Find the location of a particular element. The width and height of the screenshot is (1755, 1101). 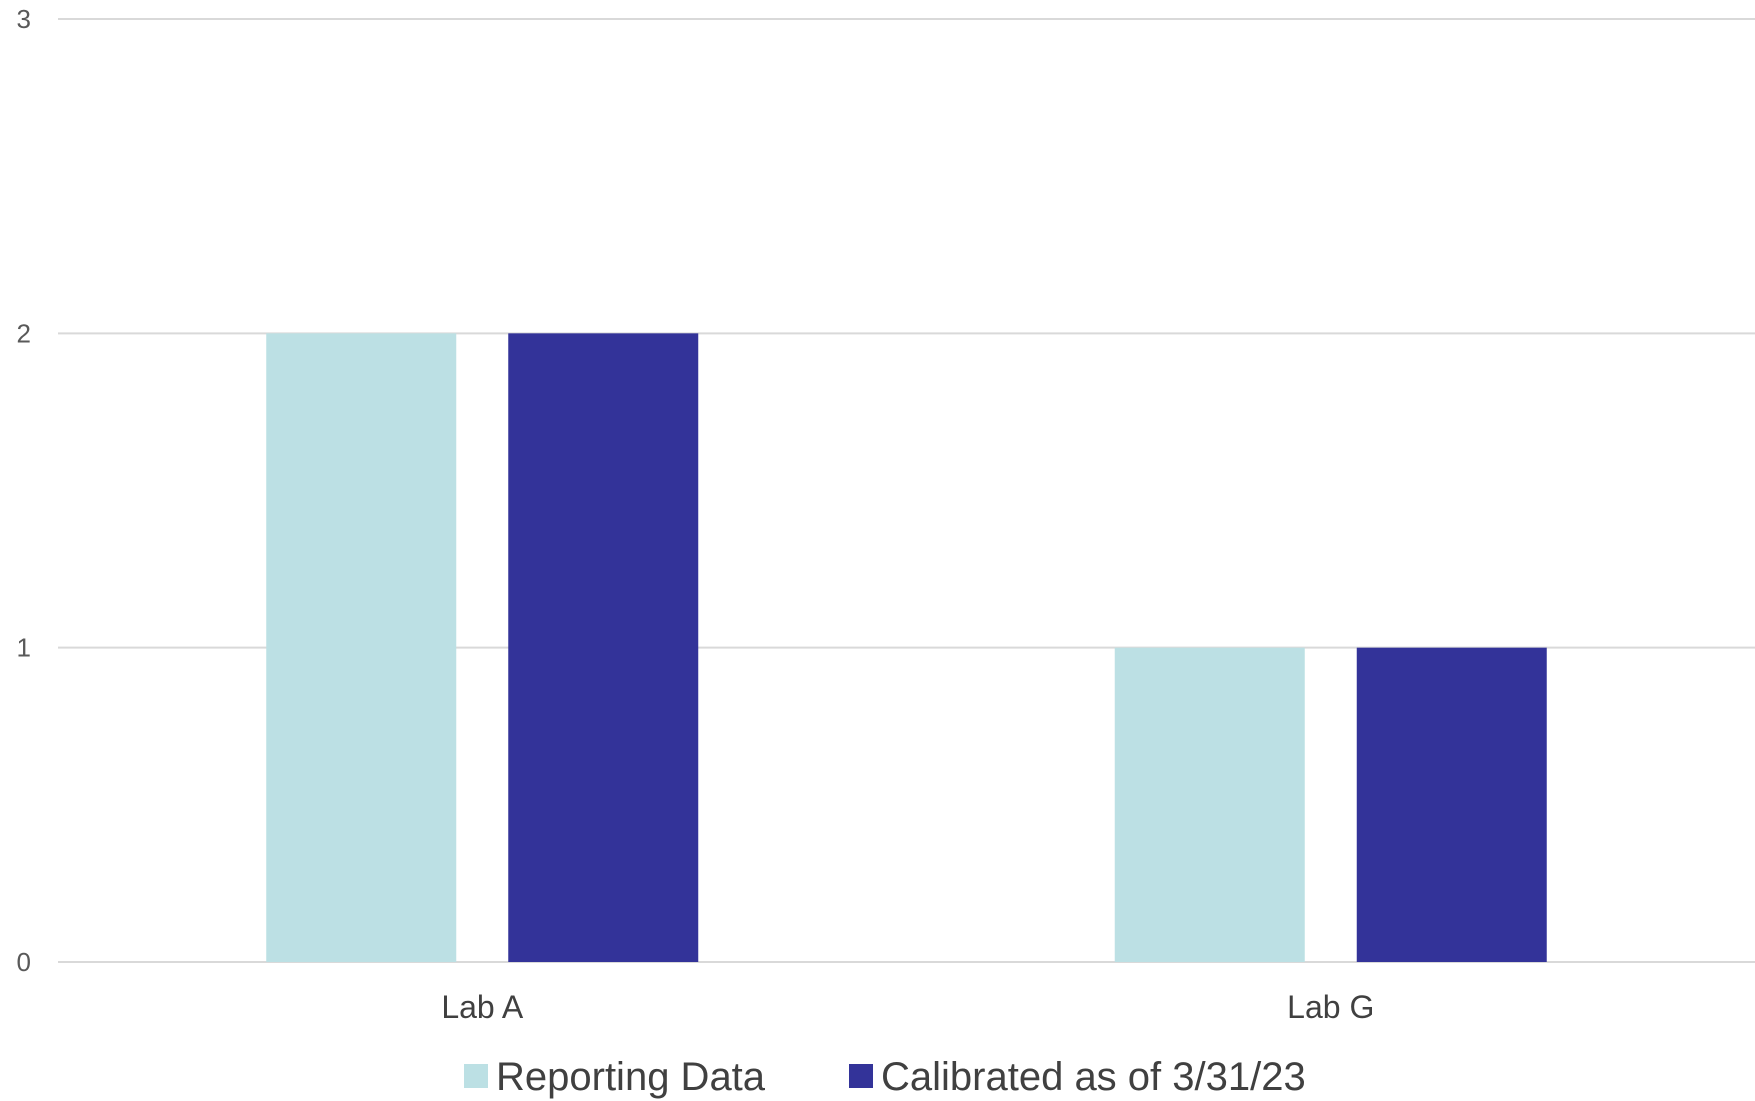

x-category-label: Lab A is located at coordinates (482, 1007).